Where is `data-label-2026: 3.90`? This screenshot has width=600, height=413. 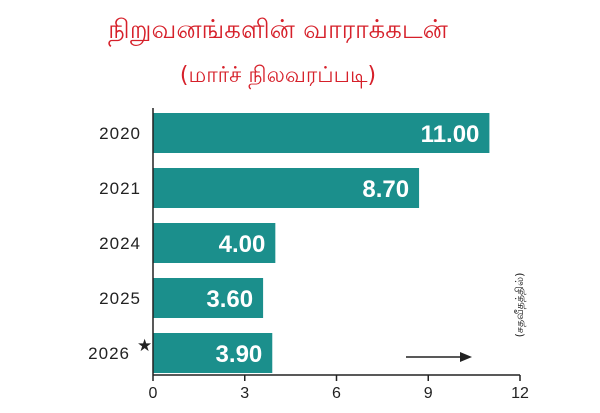 data-label-2026: 3.90 is located at coordinates (239, 354).